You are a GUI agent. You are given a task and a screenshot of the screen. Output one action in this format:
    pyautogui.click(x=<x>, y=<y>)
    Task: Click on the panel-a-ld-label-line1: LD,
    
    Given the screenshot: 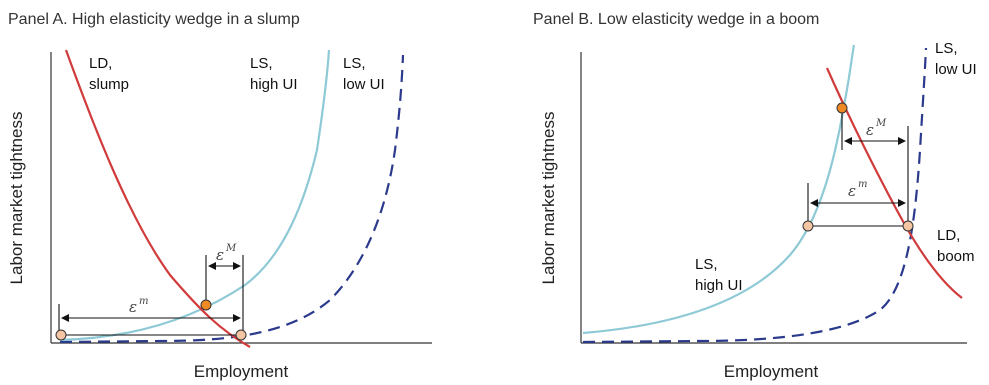 What is the action you would take?
    pyautogui.click(x=100, y=63)
    